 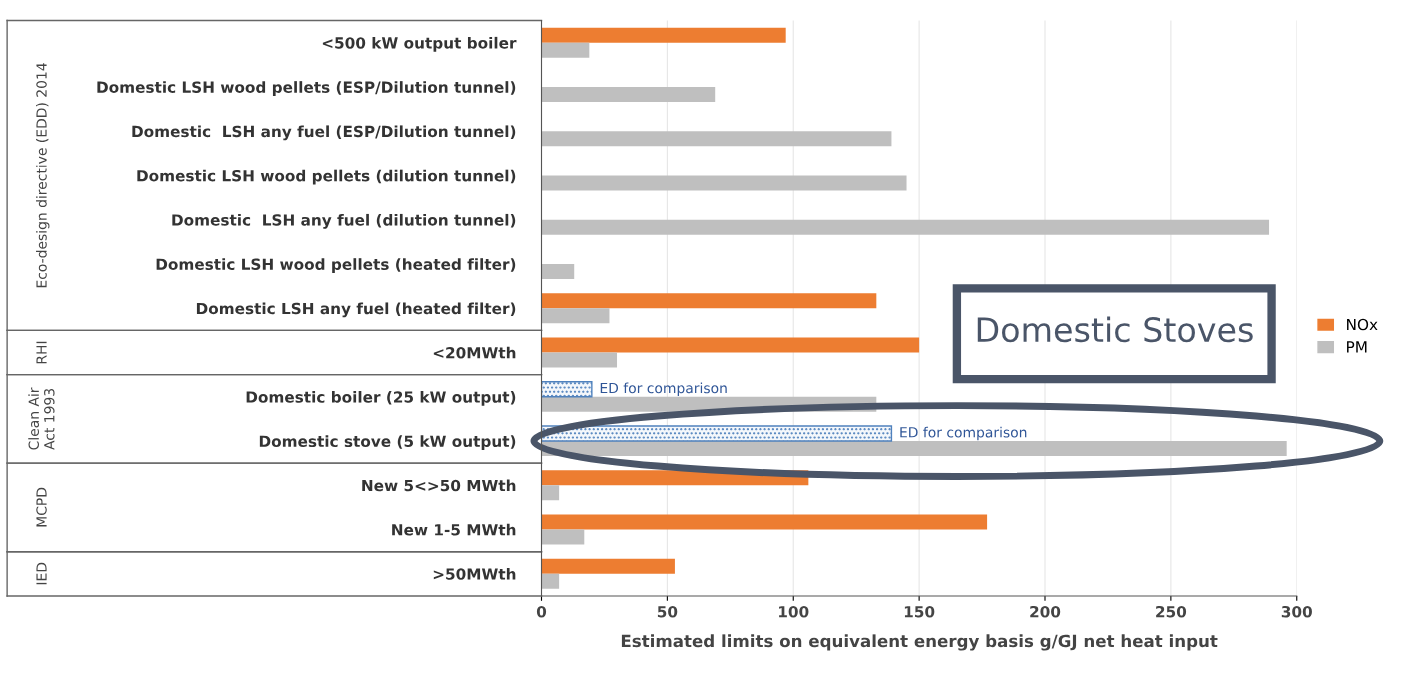 What do you see at coordinates (41, 418) in the screenshot?
I see `text: Clean Air Act 1993` at bounding box center [41, 418].